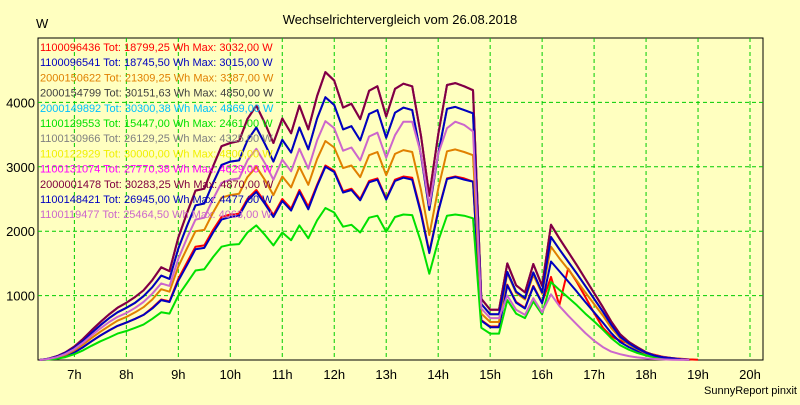  I want to click on x-tick-label: 19h, so click(698, 374).